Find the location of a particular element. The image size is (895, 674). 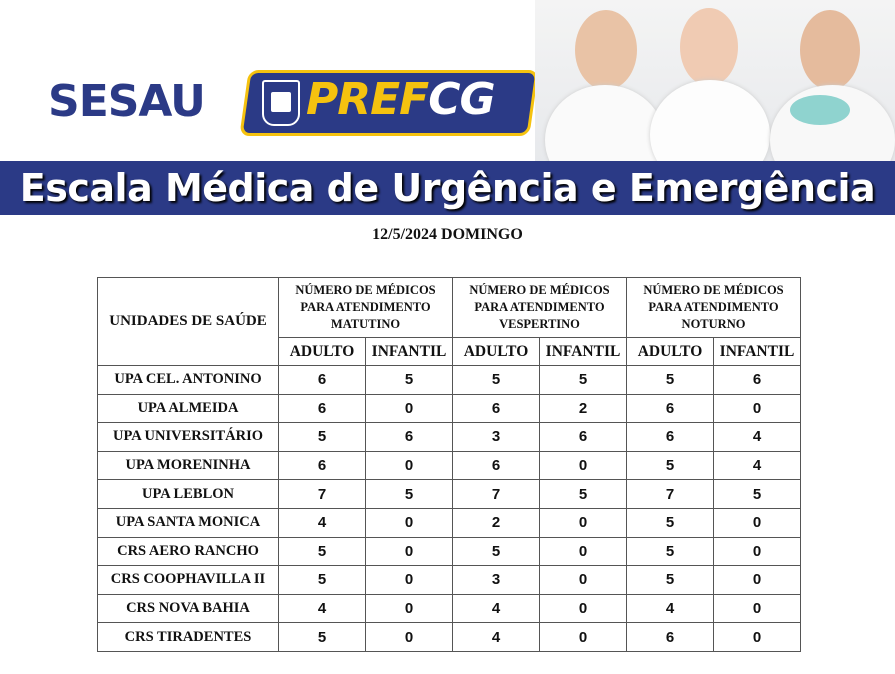

table-row: UPA UNIVERSITÁRIO 5 6 3 6 6 4 is located at coordinates (449, 437).